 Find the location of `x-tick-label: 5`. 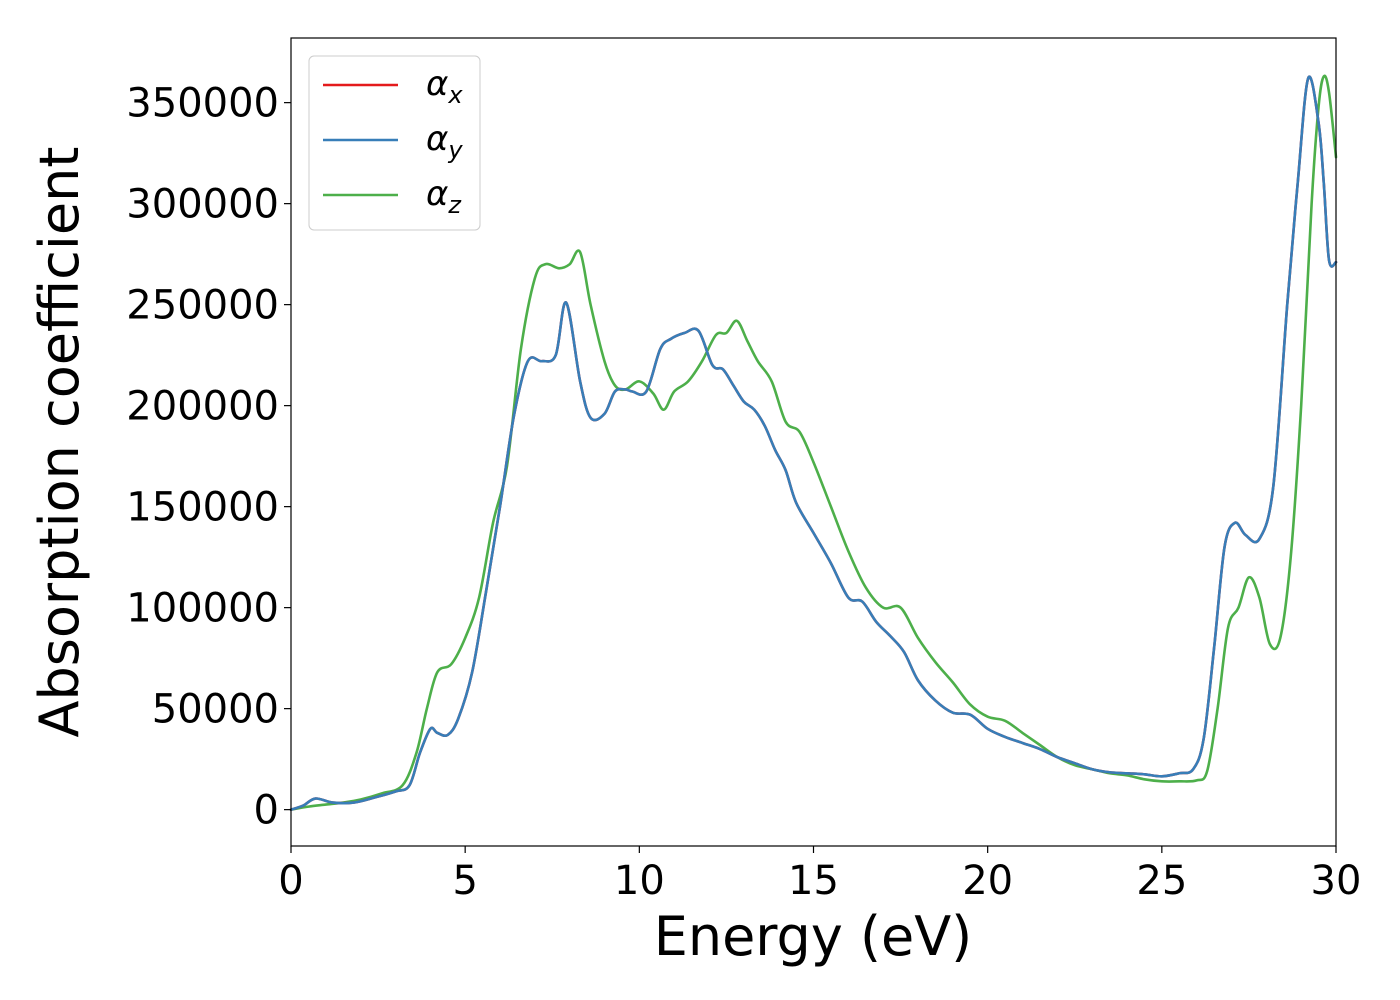

x-tick-label: 5 is located at coordinates (464, 881).